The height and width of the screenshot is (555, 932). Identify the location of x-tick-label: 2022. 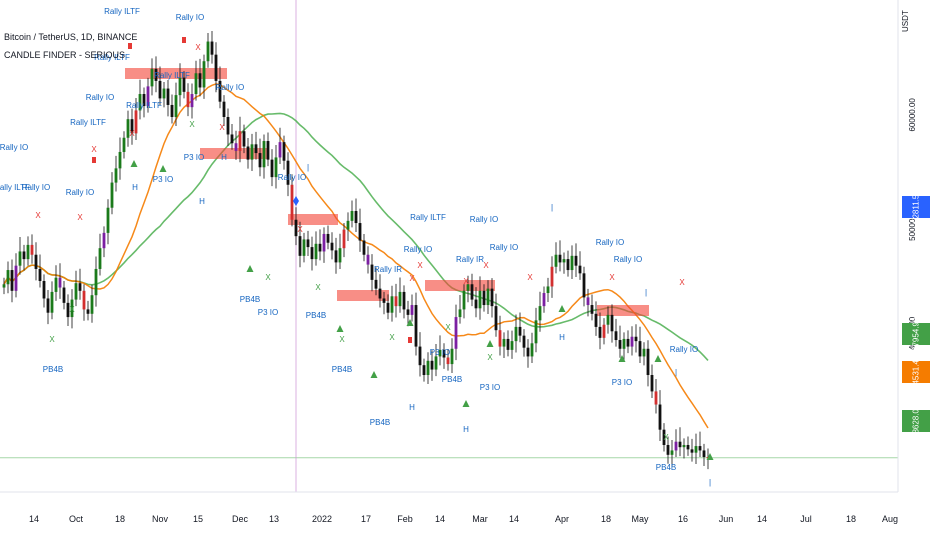
(322, 519).